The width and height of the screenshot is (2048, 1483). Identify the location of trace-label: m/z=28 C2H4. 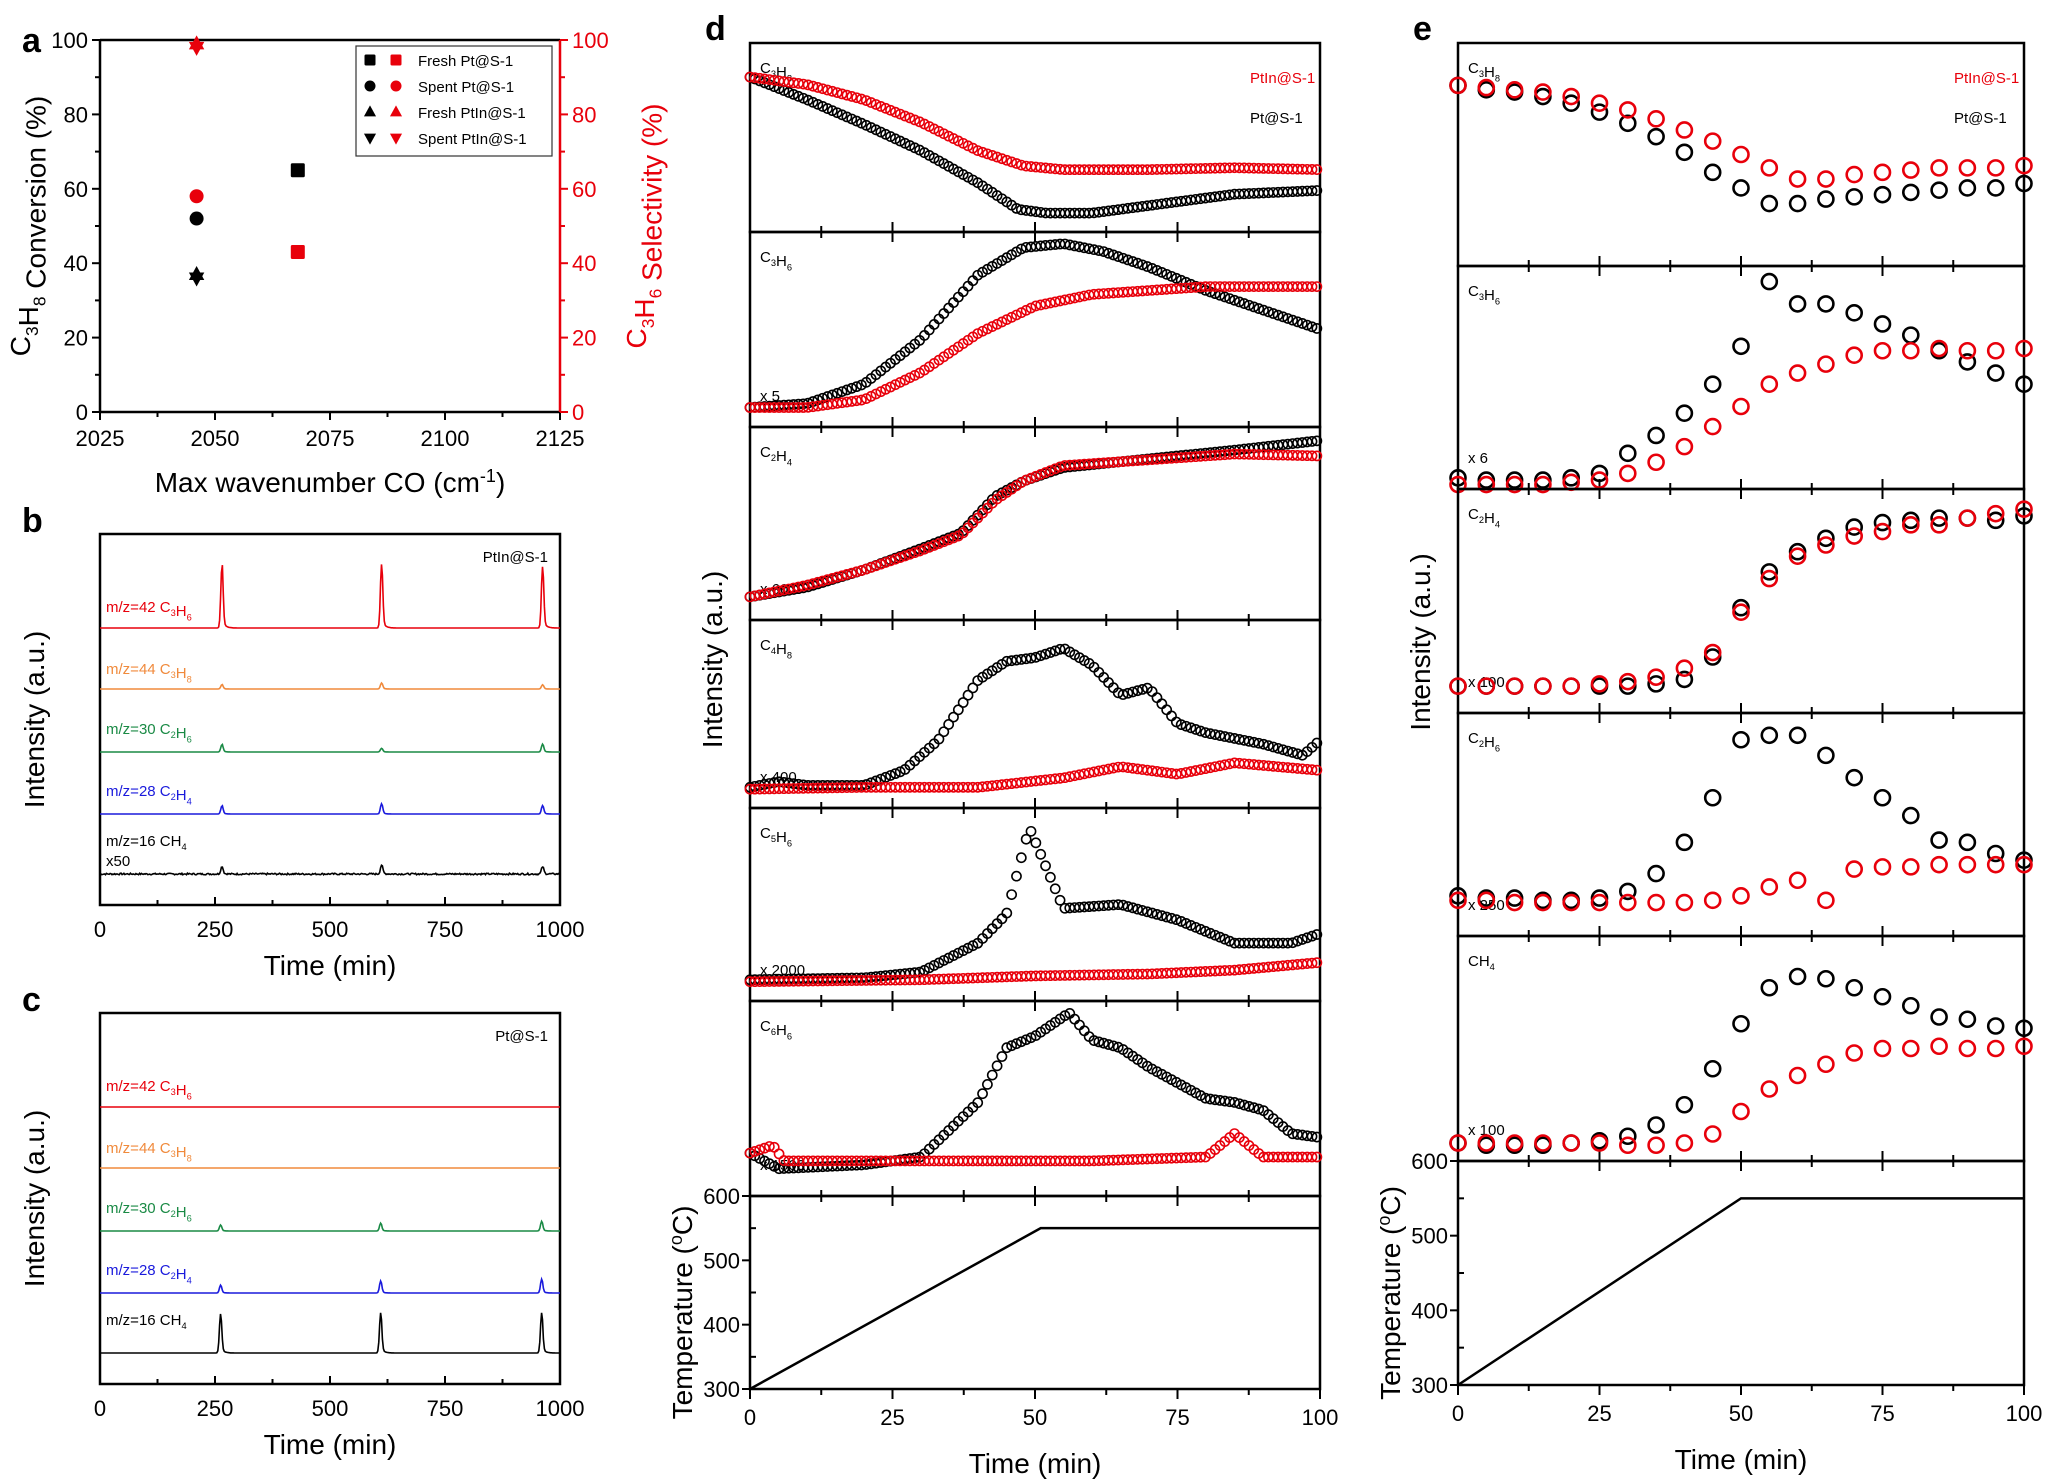
(149, 1273).